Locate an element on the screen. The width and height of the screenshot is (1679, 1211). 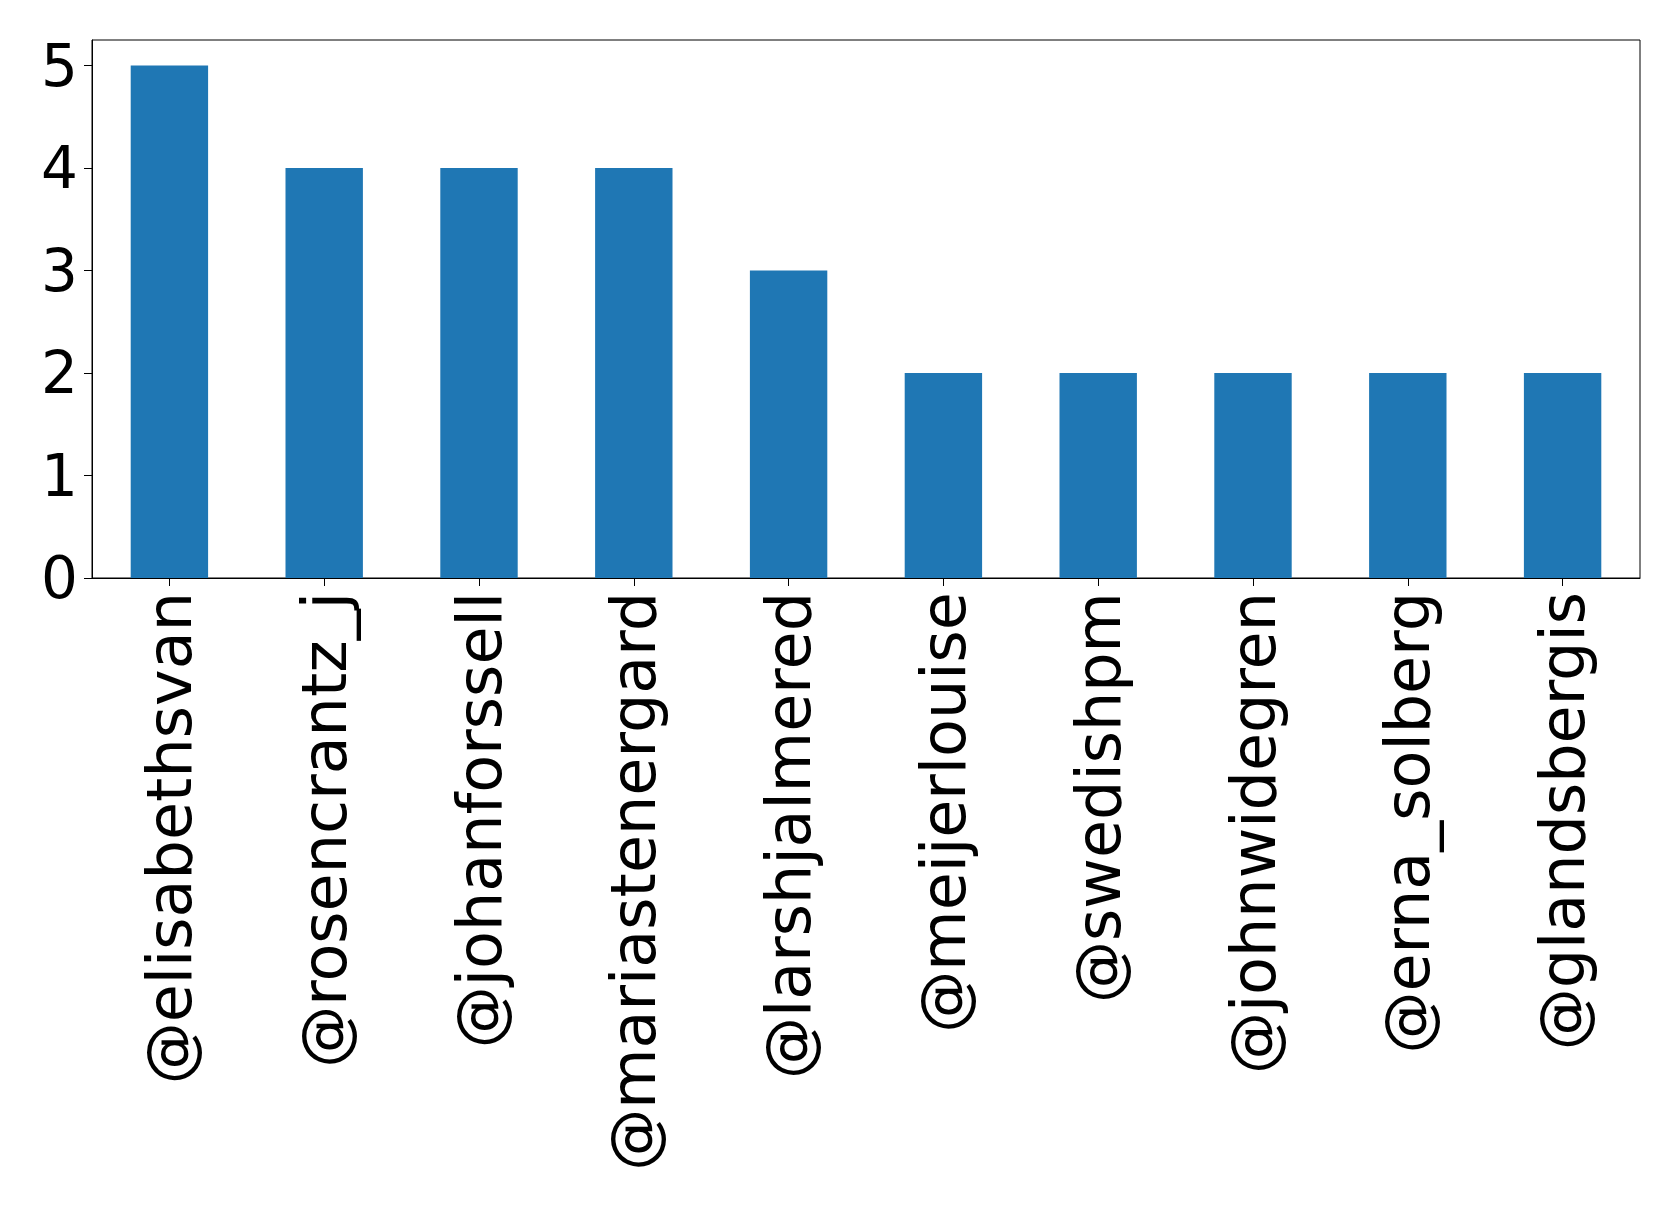
y-tick-label: 2 is located at coordinates (59, 373).